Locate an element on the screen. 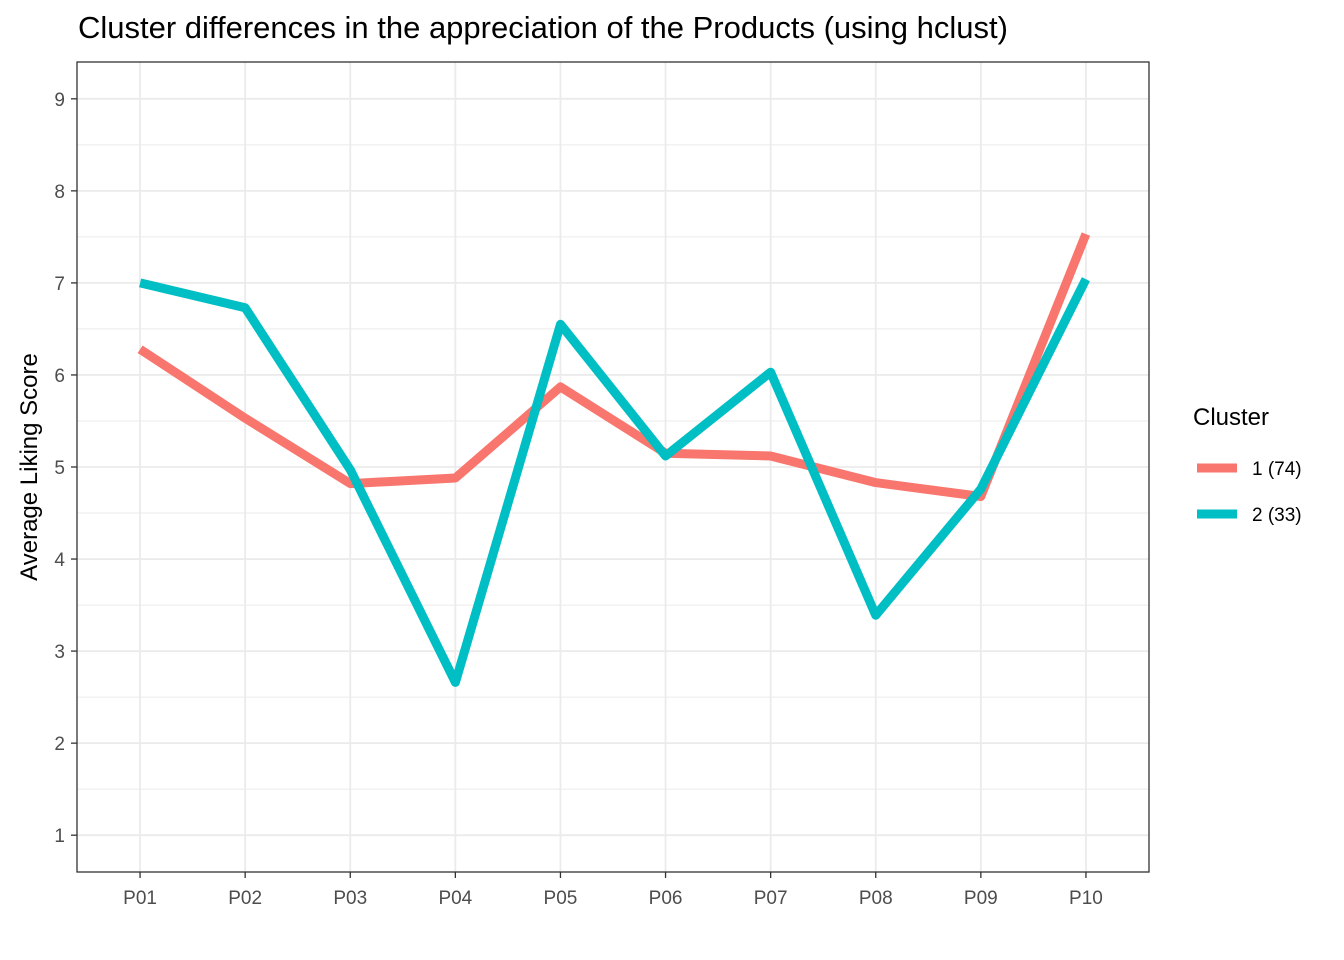 Image resolution: width=1344 pixels, height=960 pixels. x-tick-label: P08 is located at coordinates (876, 898).